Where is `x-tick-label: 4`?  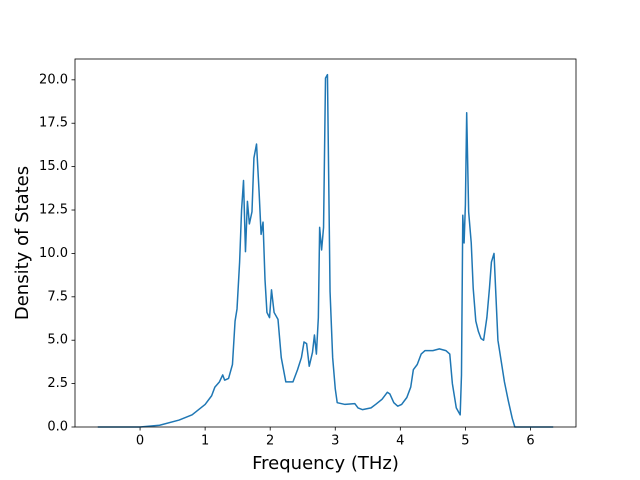
x-tick-label: 4 is located at coordinates (400, 441).